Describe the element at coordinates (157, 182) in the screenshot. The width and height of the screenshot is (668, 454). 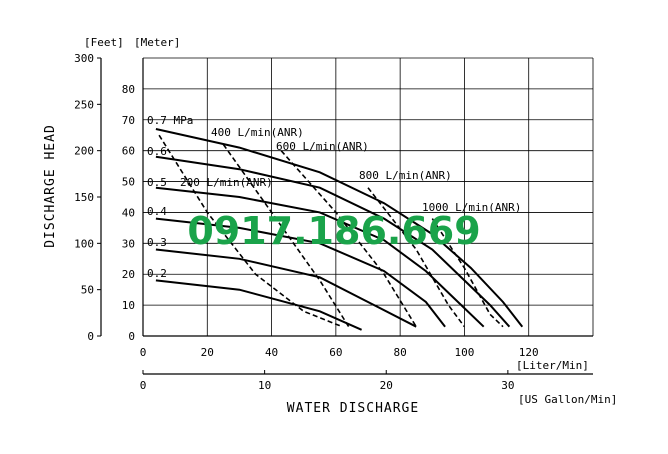
I see `pressure-label: 0.5` at that location.